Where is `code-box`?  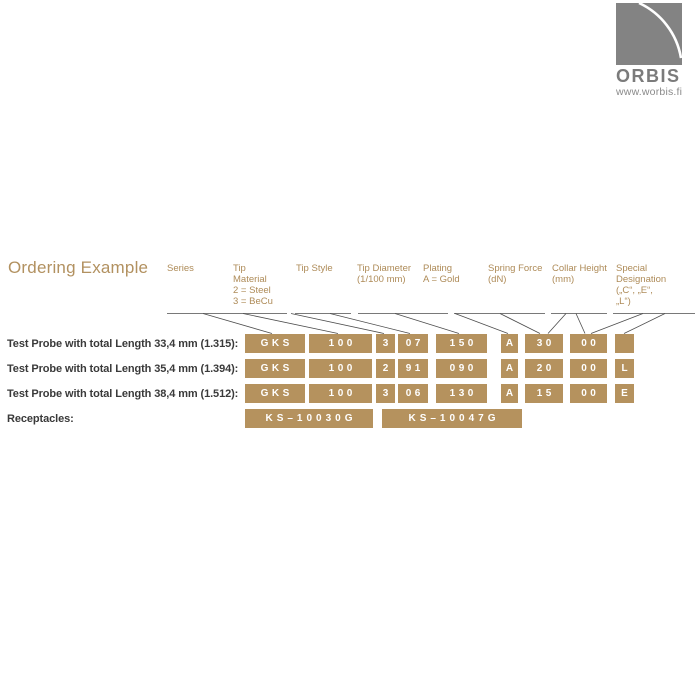 code-box is located at coordinates (624, 343).